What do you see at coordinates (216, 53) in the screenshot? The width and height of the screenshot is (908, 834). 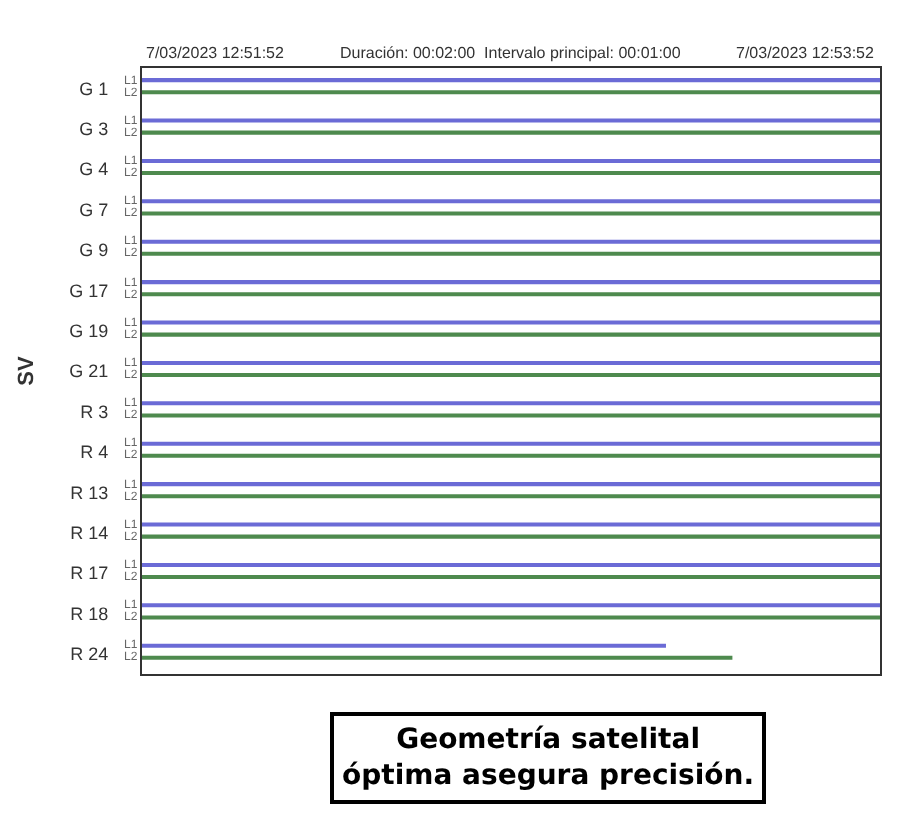 I see `text: 7/03/2023 12:51:52` at bounding box center [216, 53].